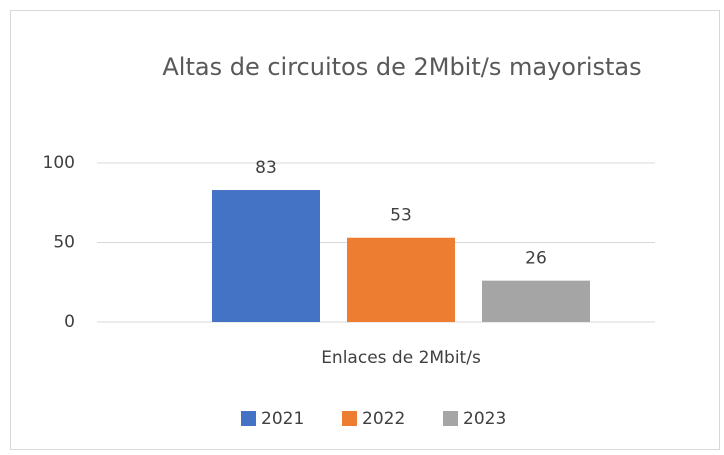  Describe the element at coordinates (59, 163) in the screenshot. I see `y-tick-label: 100` at that location.